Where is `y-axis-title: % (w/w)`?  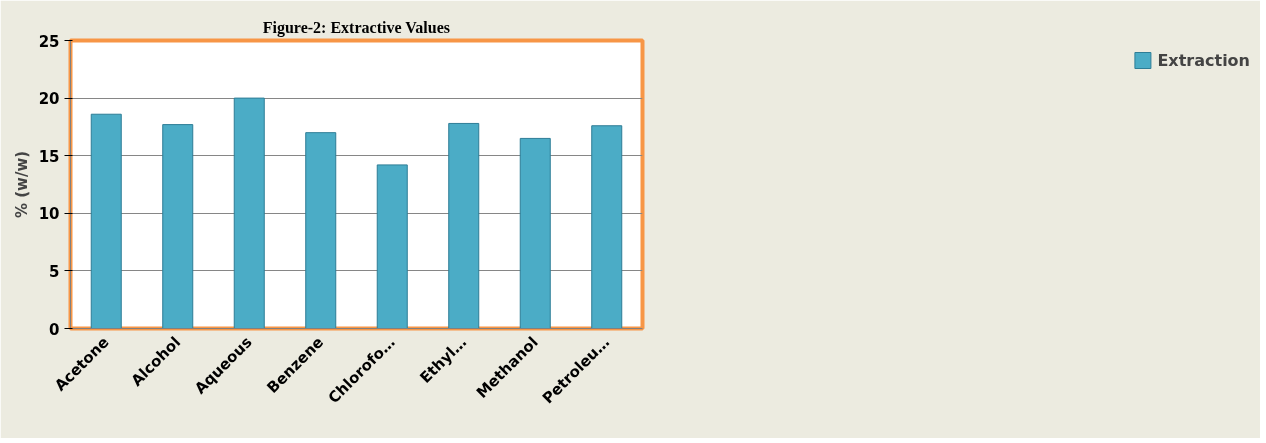 y-axis-title: % (w/w) is located at coordinates (21, 184).